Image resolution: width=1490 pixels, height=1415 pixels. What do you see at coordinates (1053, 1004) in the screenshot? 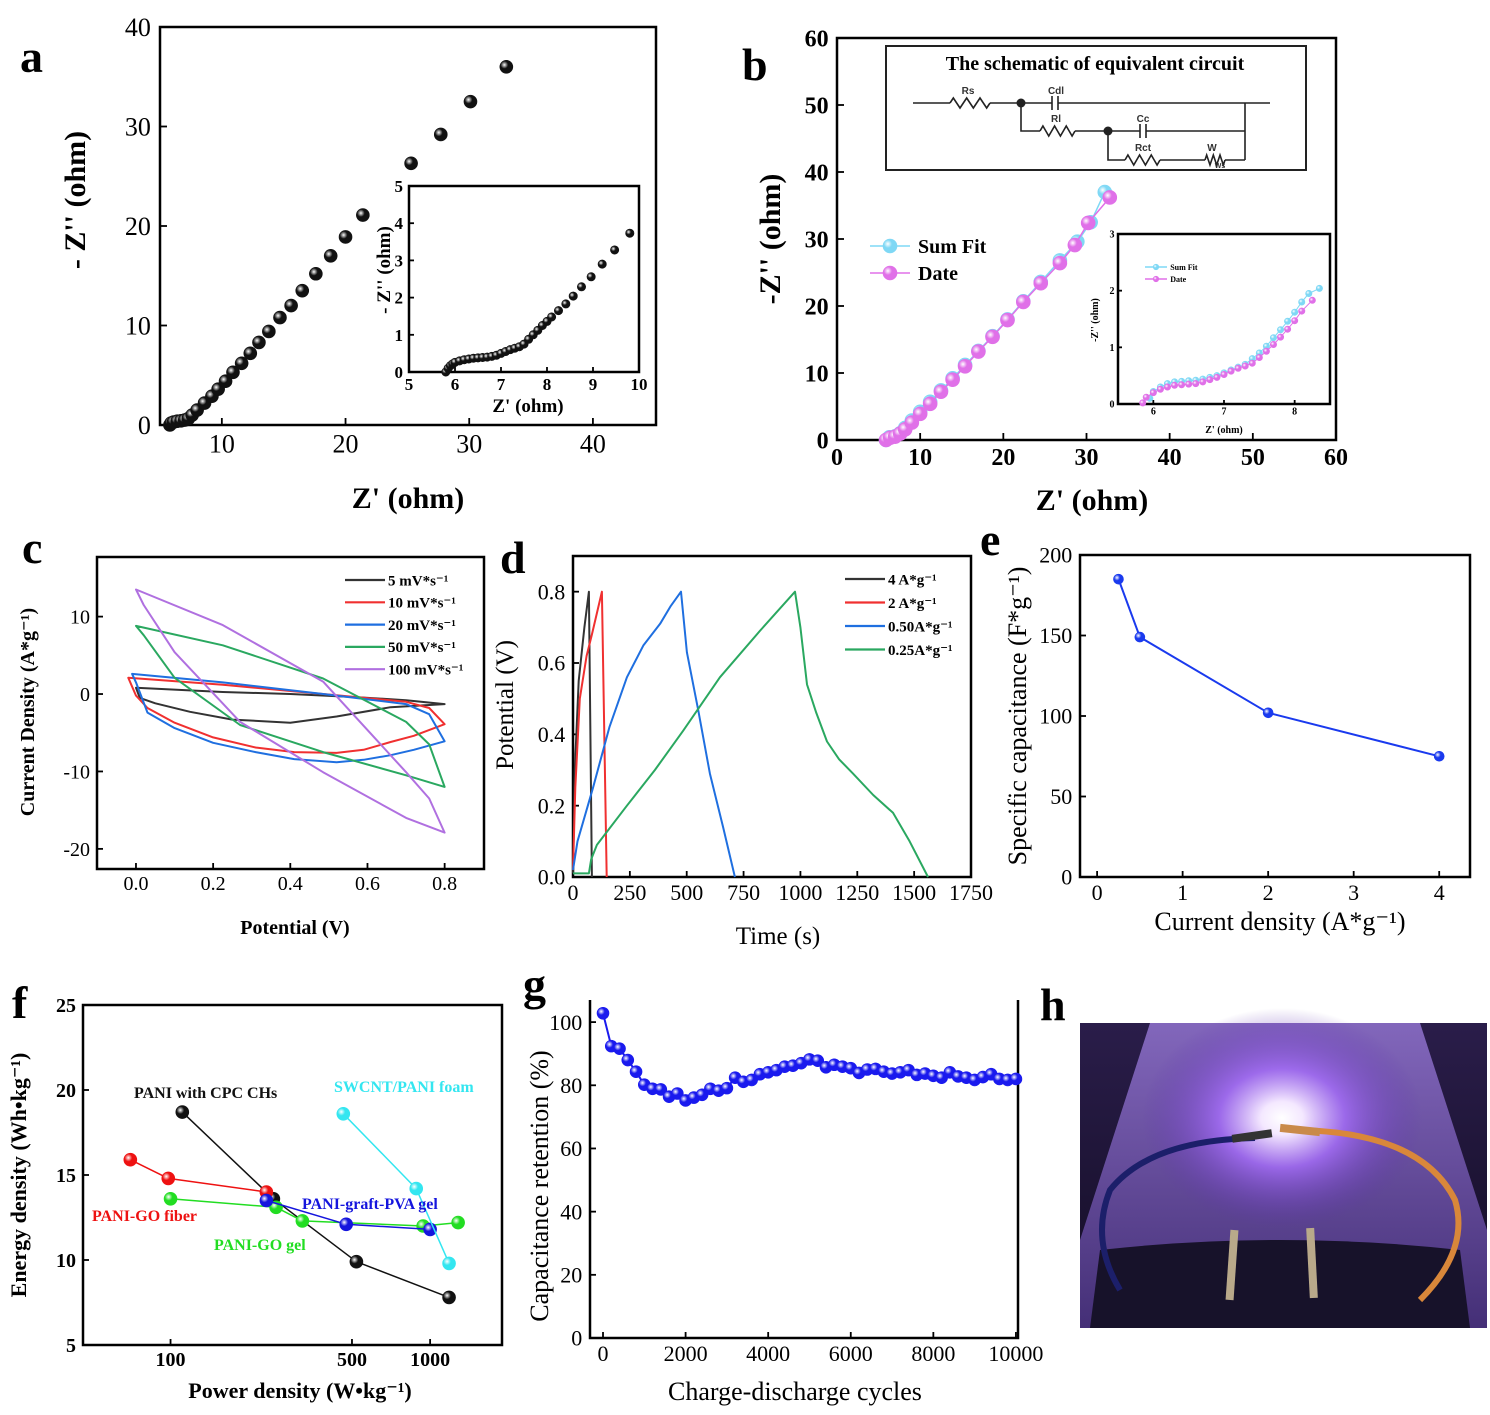
I see `panel-label-h: h` at bounding box center [1053, 1004].